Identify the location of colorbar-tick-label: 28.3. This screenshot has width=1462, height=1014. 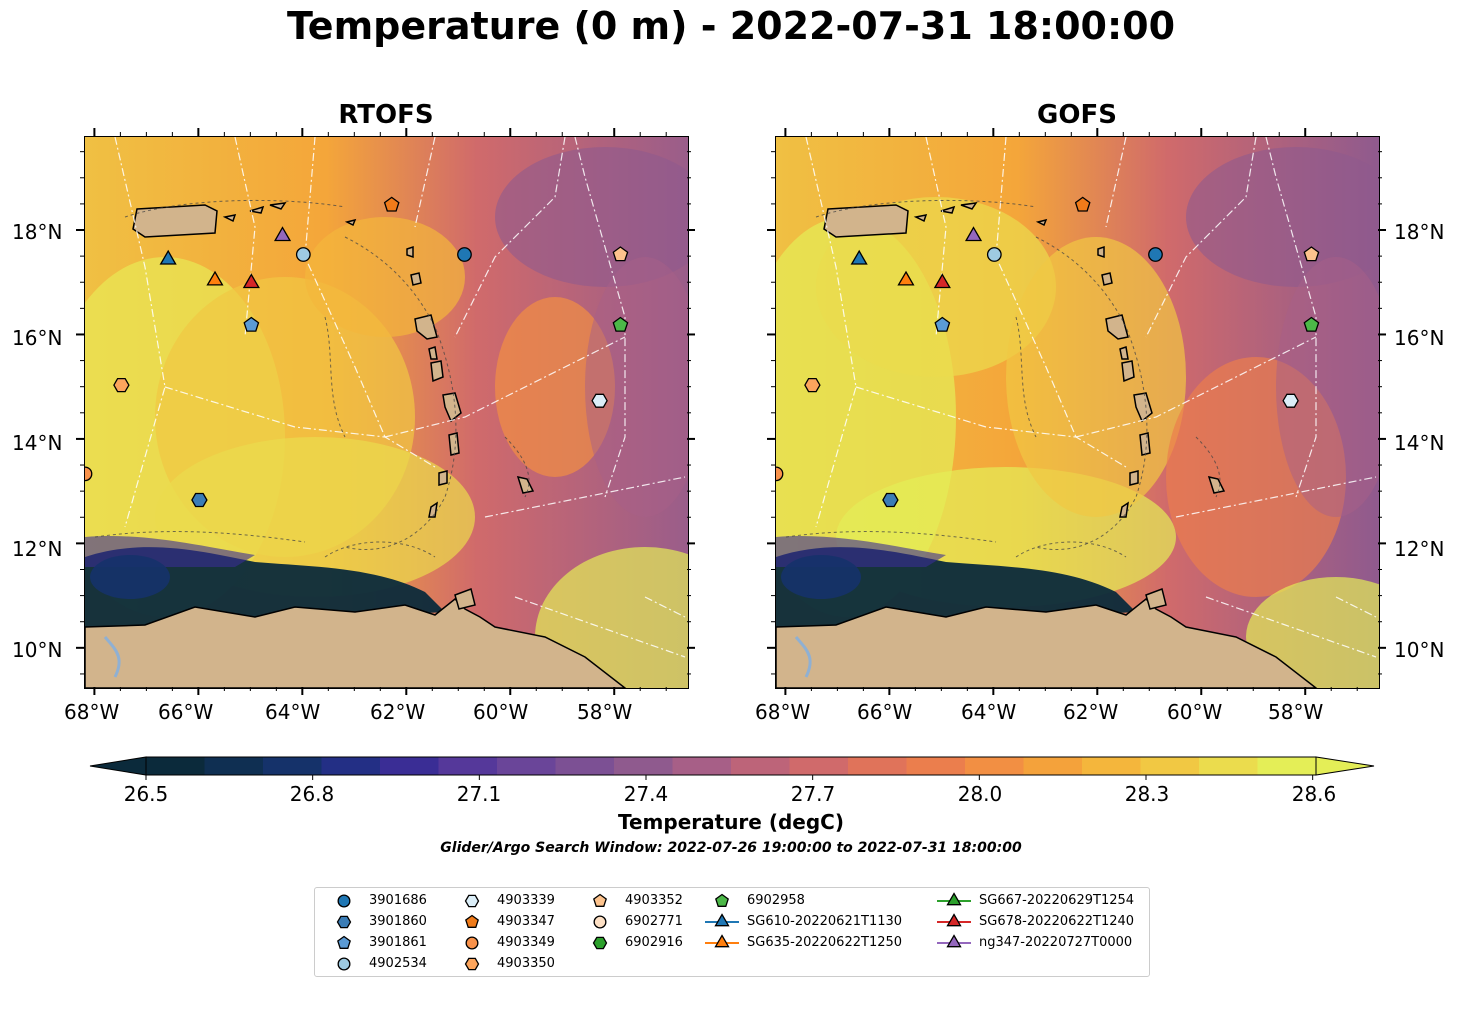
(1147, 794).